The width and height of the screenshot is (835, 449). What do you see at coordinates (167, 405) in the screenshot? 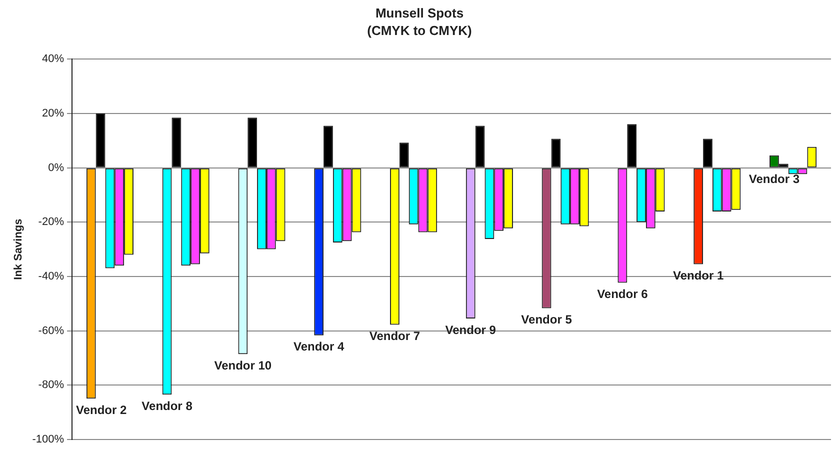
I see `x-tick-label: Vendor 8` at bounding box center [167, 405].